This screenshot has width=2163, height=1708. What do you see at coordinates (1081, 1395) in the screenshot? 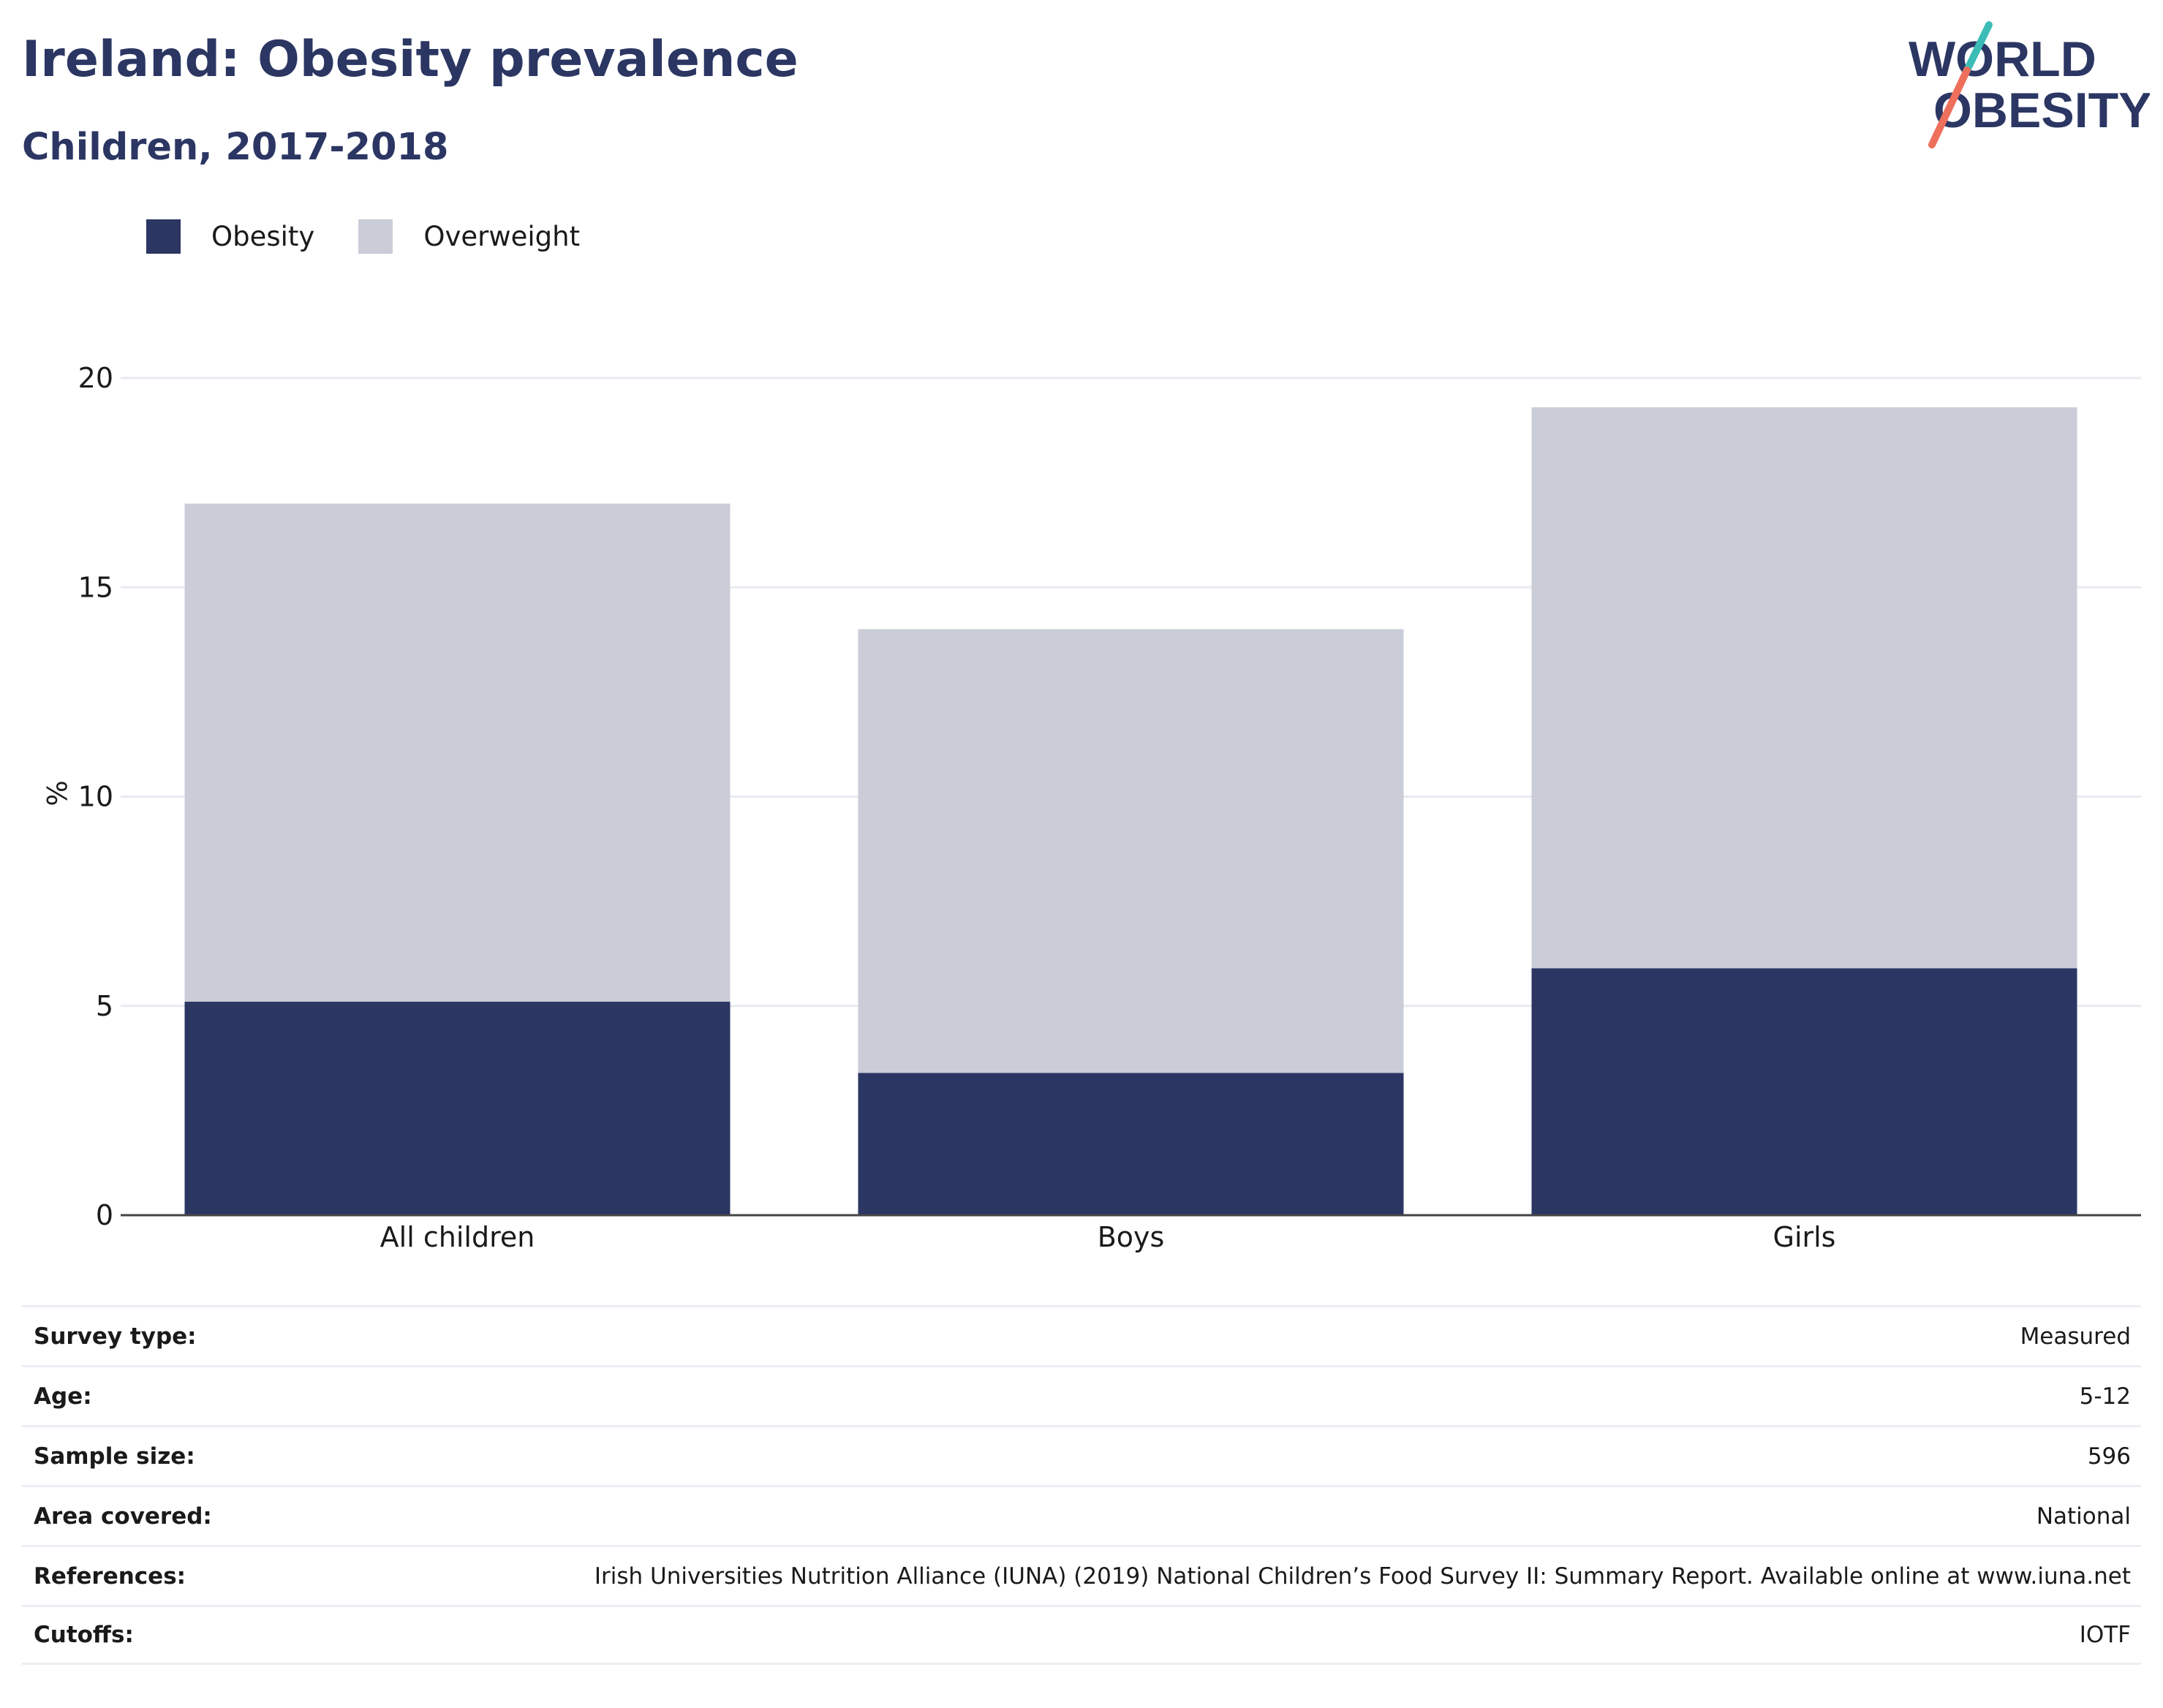
I see `table-row-age: Age: 5-12` at bounding box center [1081, 1395].